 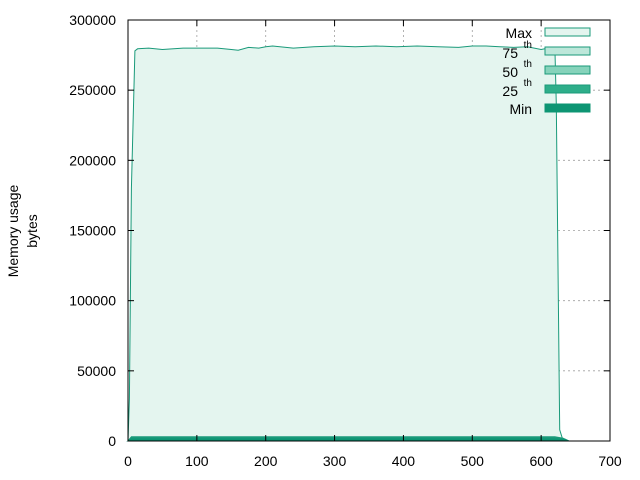 I want to click on x-tick-label: 200, so click(x=266, y=461).